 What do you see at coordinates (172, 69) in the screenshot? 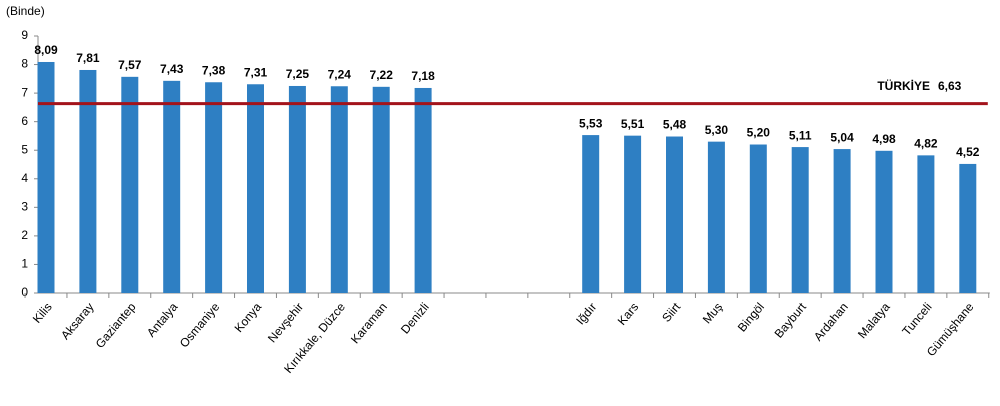
I see `value-label: 7,43` at bounding box center [172, 69].